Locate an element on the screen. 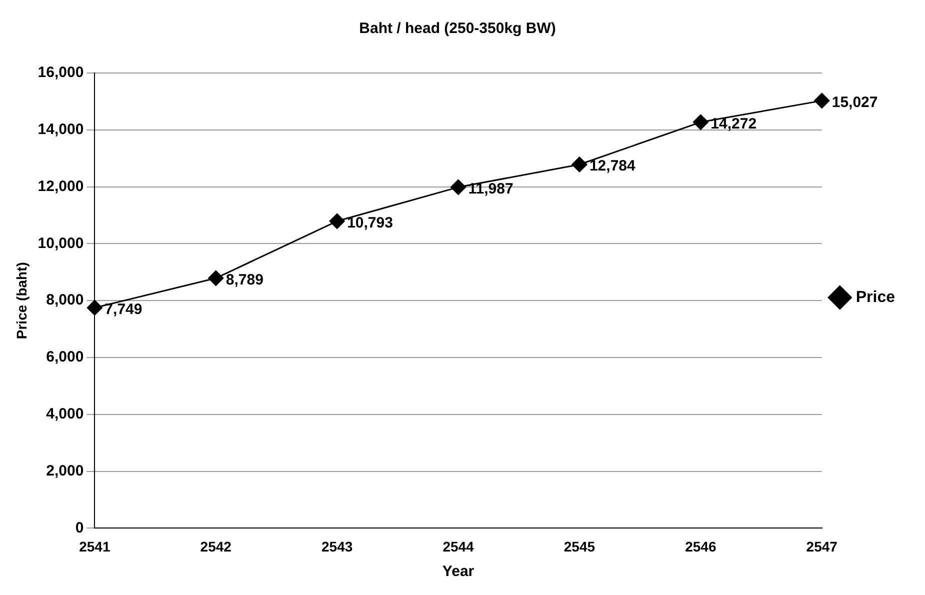  data-label: 12,784 is located at coordinates (612, 166).